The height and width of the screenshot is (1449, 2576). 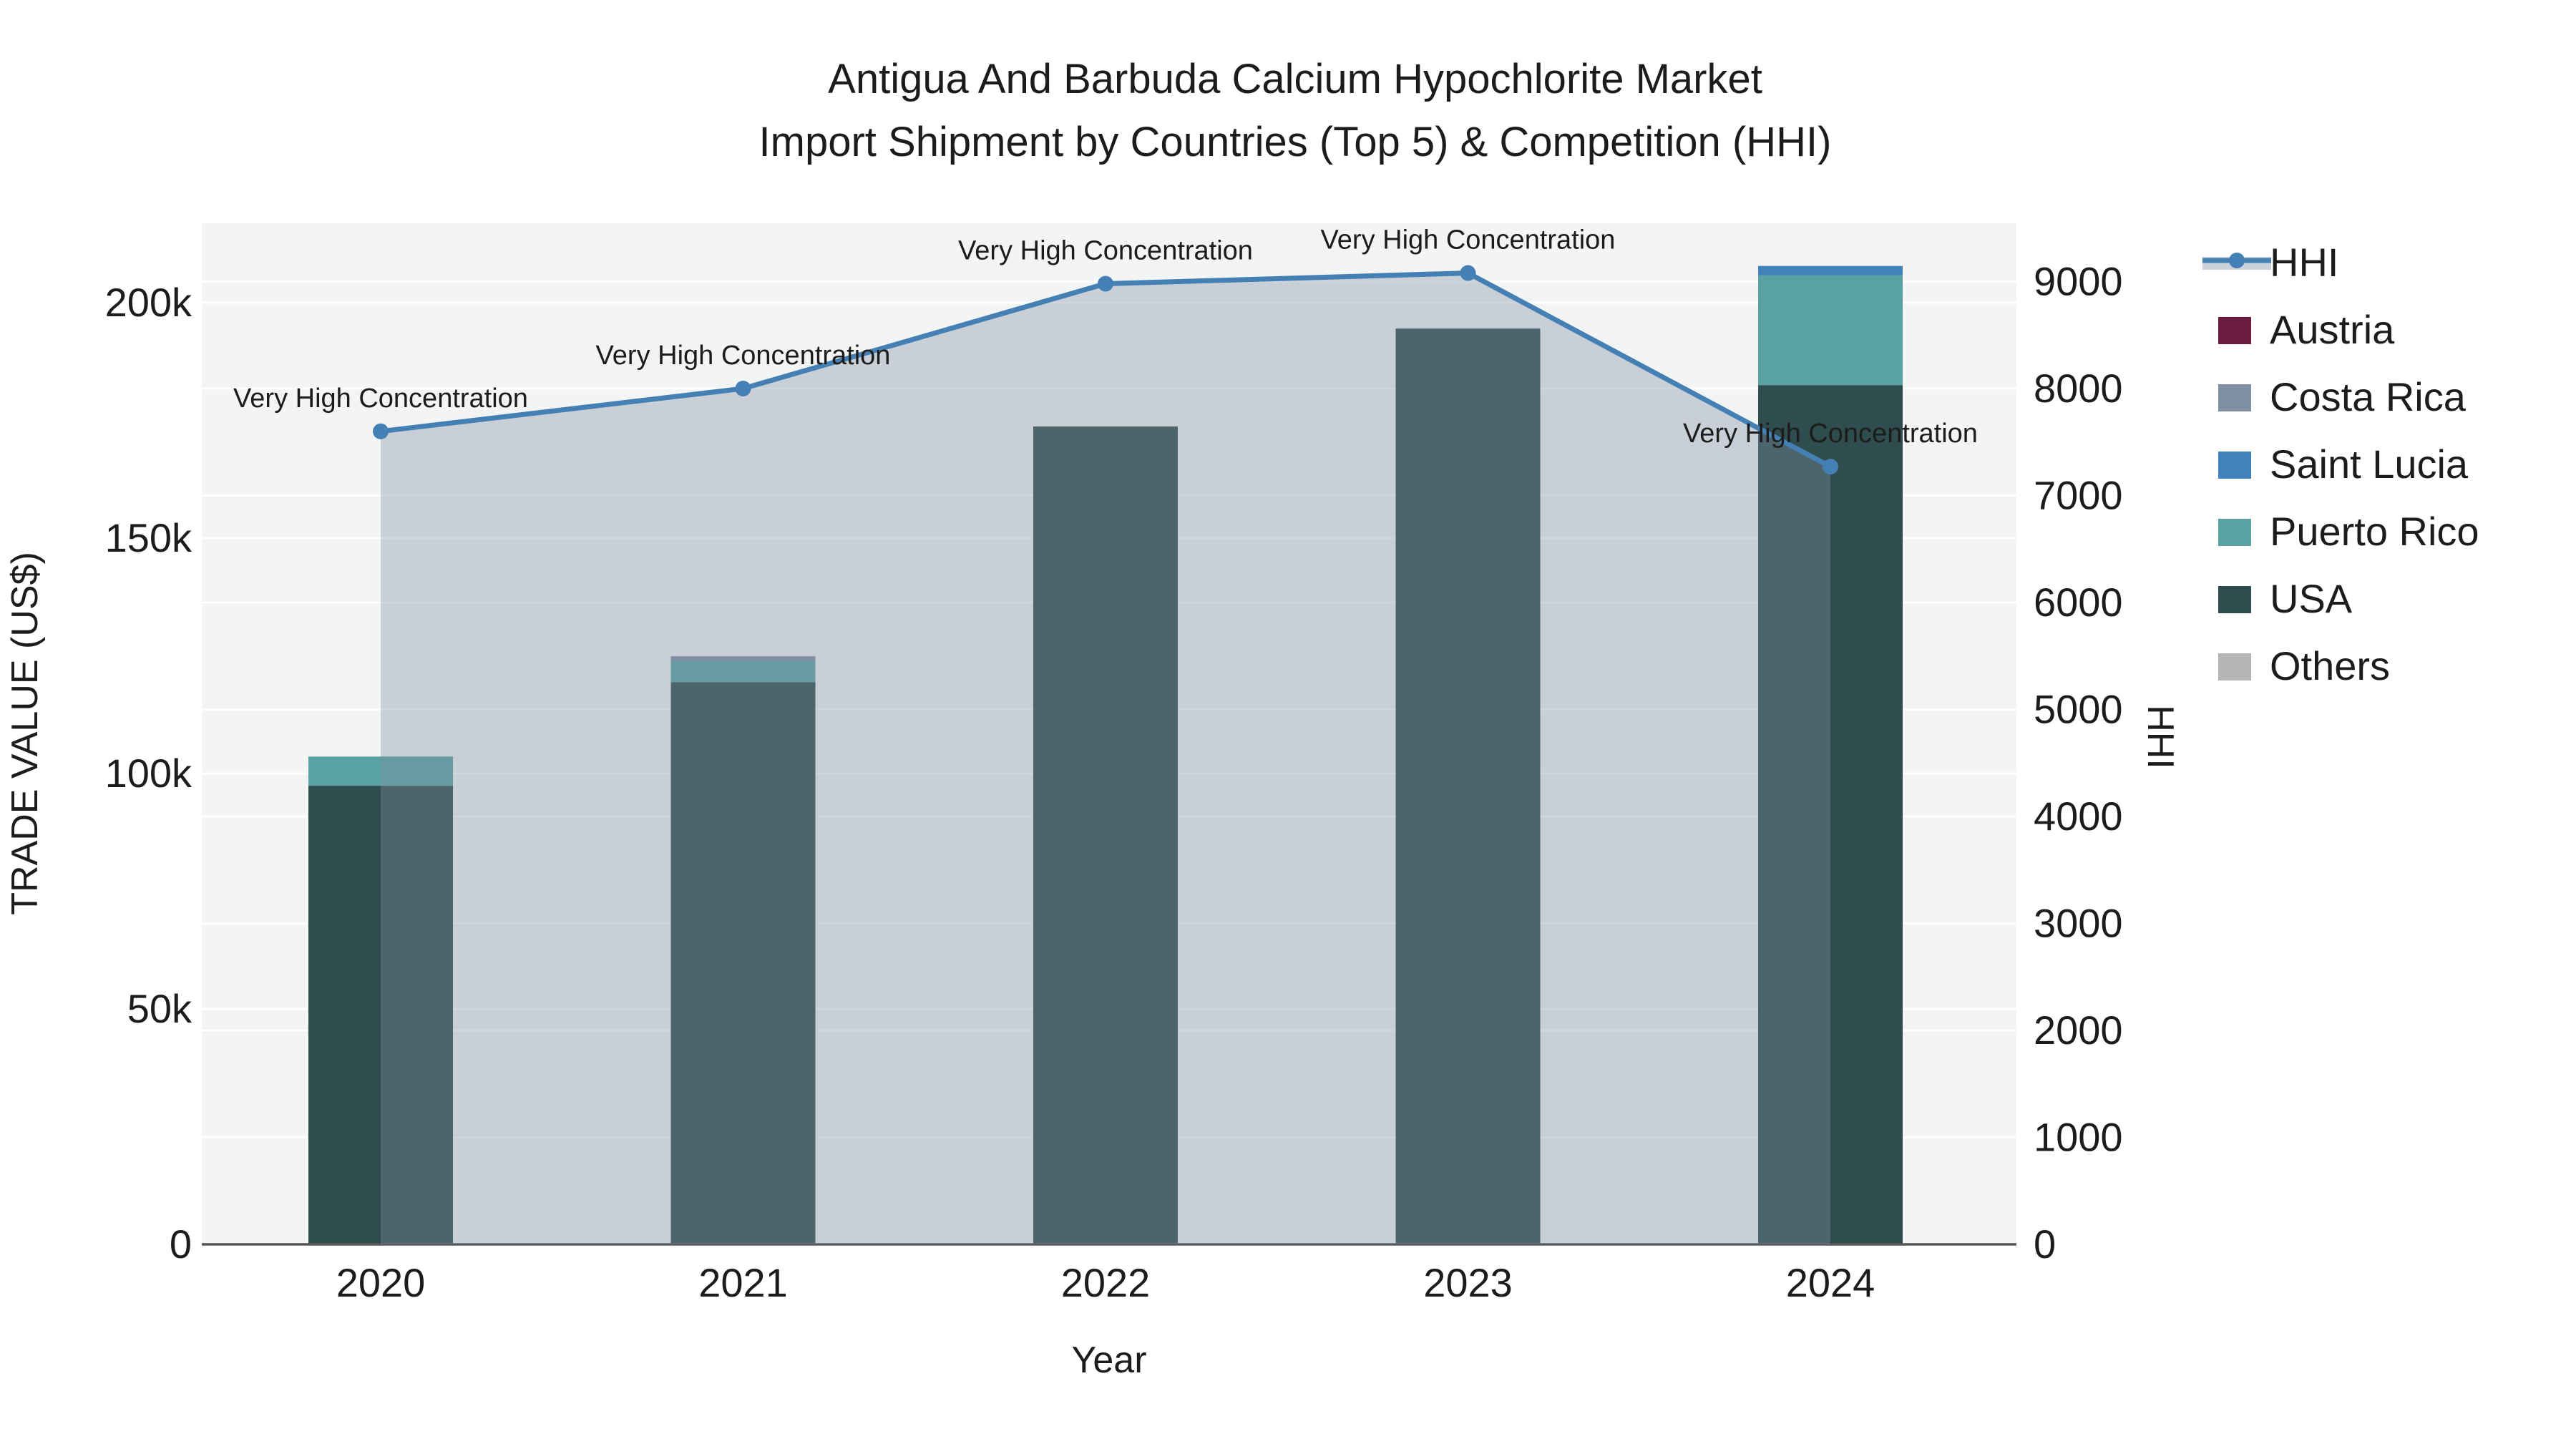 I want to click on hhi-point-2021, so click(x=743, y=389).